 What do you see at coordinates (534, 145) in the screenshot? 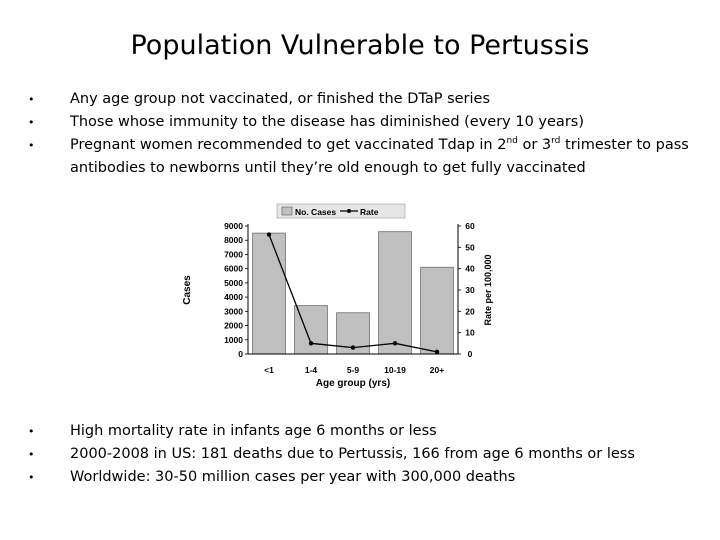
I see `pregnant-text-2: or 3` at bounding box center [534, 145].